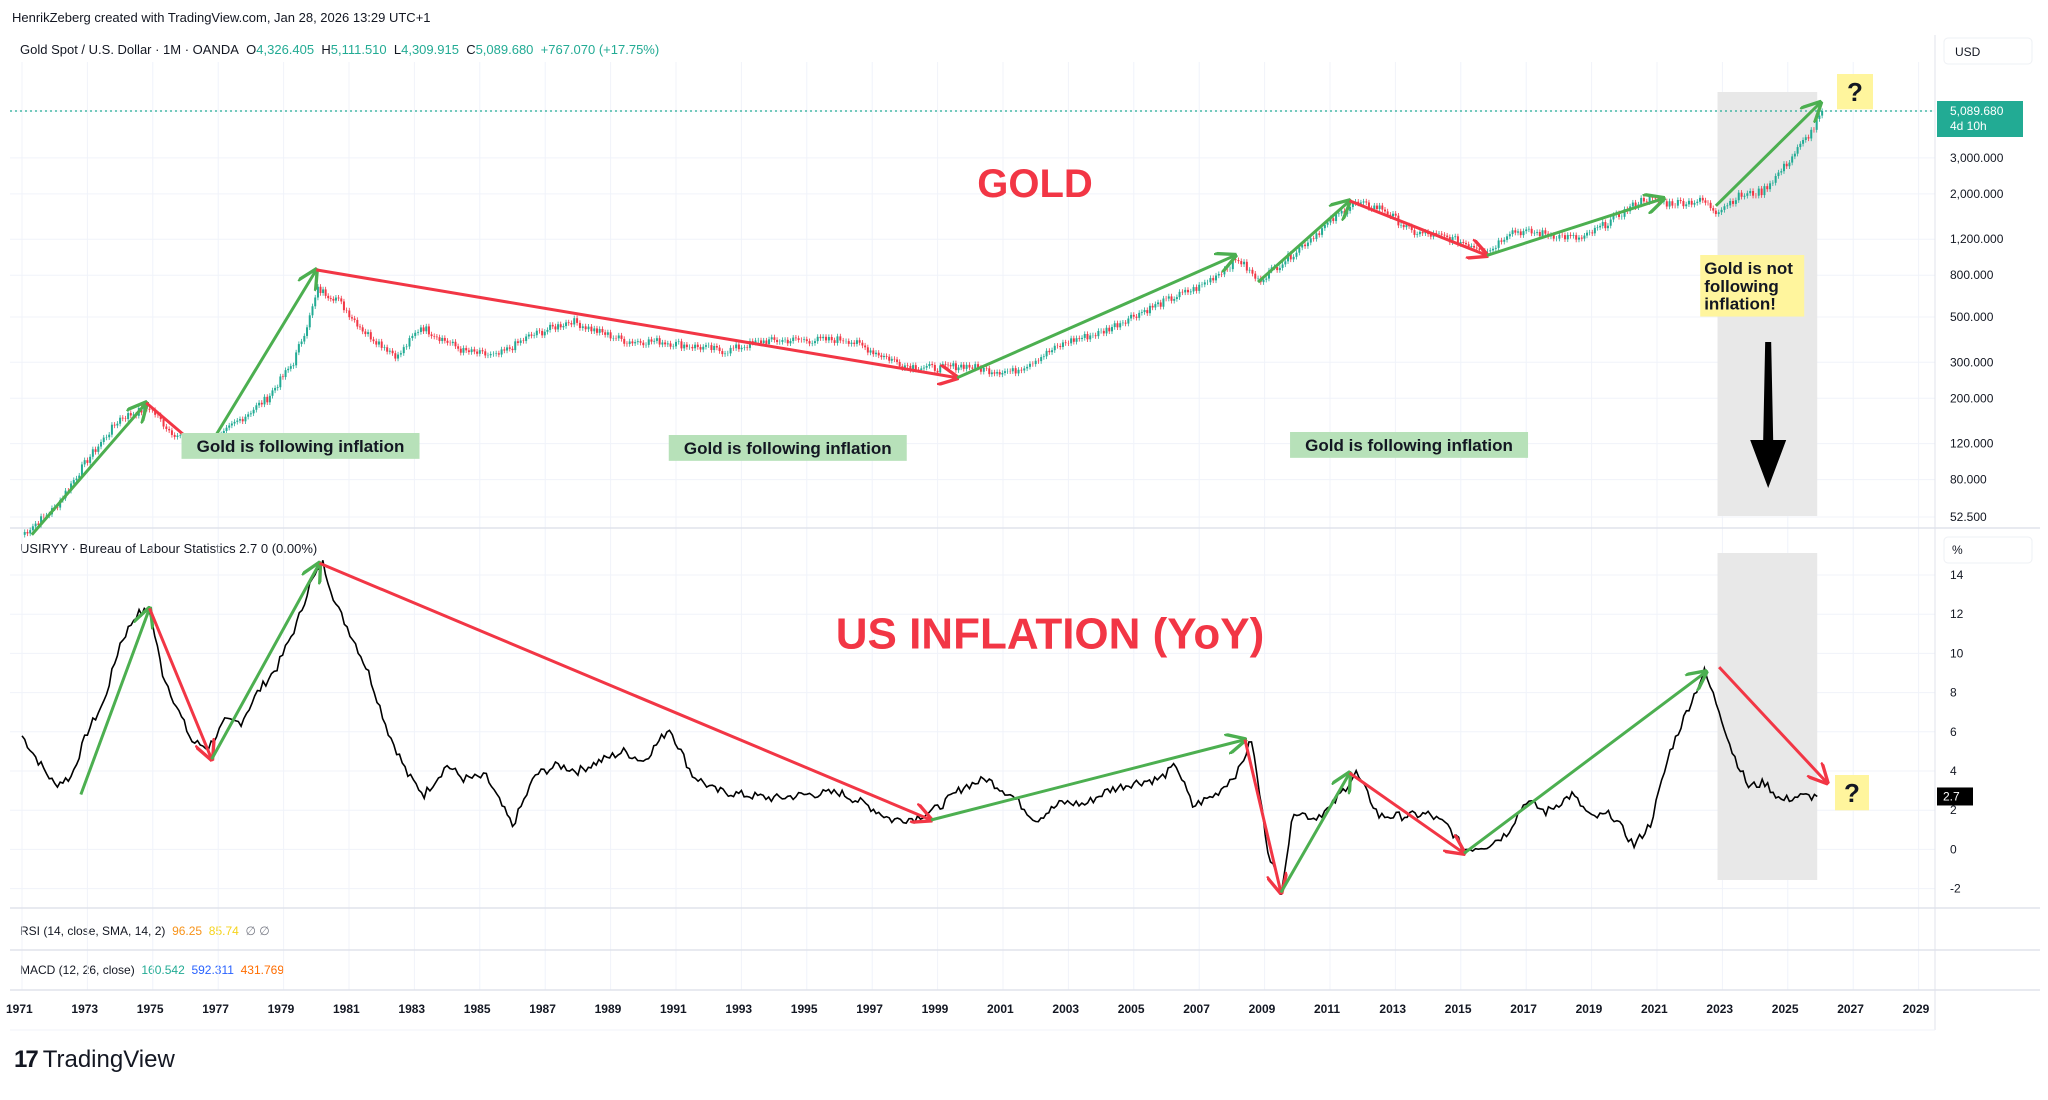  Describe the element at coordinates (1741, 286) in the screenshot. I see `gold-not-following-note-text: following` at that location.